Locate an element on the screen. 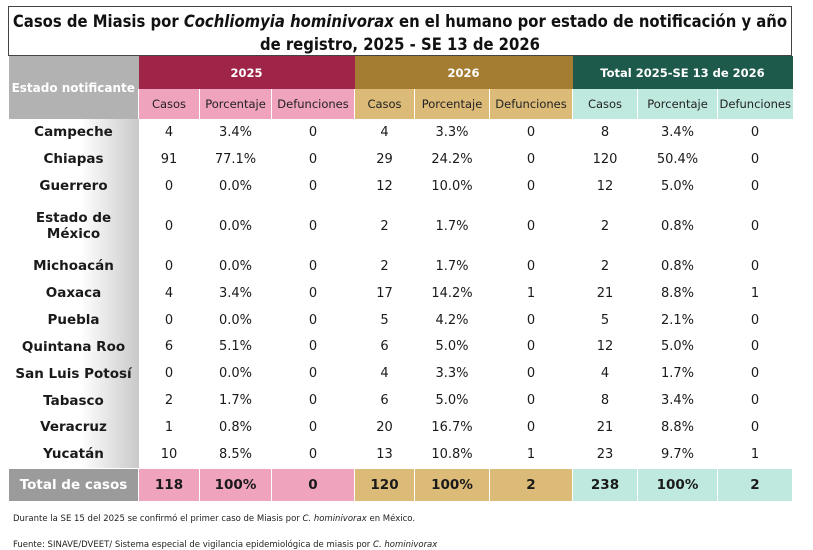 Image resolution: width=813 pixels, height=550 pixels. estado-name: Quintana Roo is located at coordinates (73, 347).